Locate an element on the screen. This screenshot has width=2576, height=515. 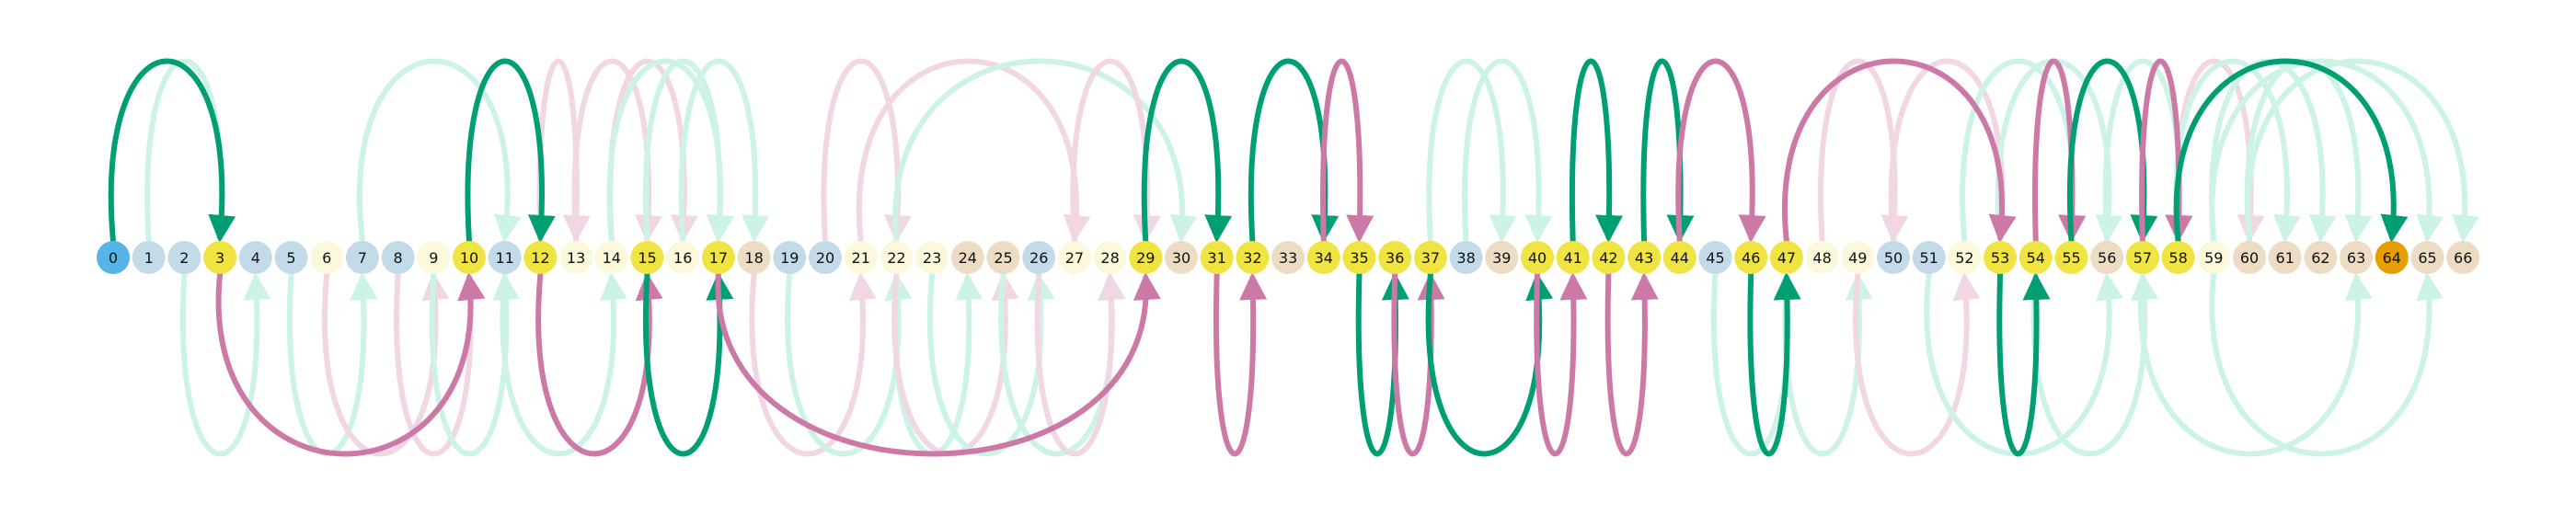
node-57-circle is located at coordinates (2142, 257).